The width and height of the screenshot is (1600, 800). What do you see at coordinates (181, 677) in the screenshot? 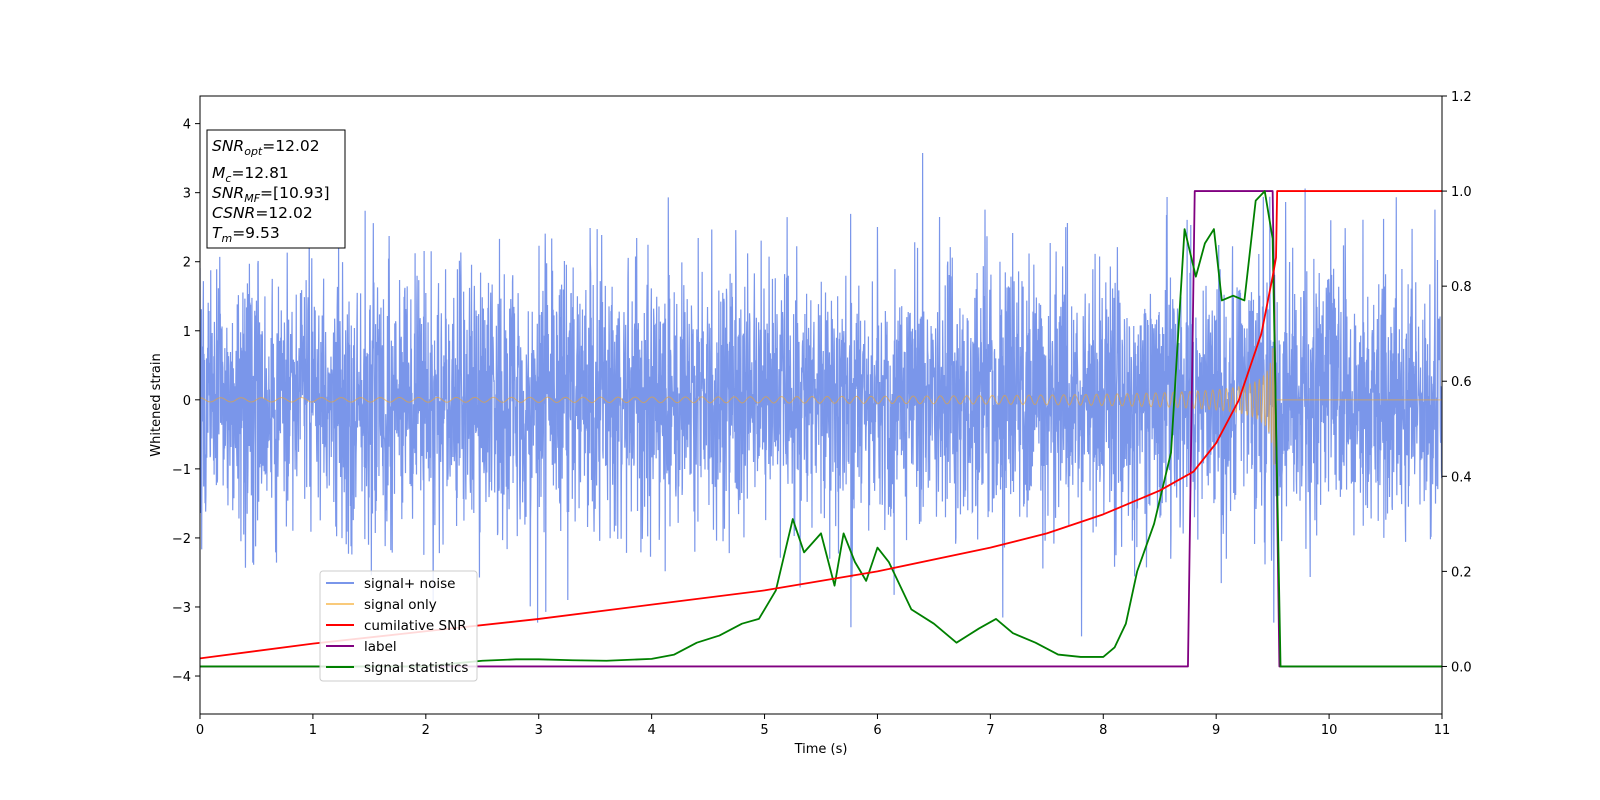
I see `y-tick-label: −4` at bounding box center [181, 677].